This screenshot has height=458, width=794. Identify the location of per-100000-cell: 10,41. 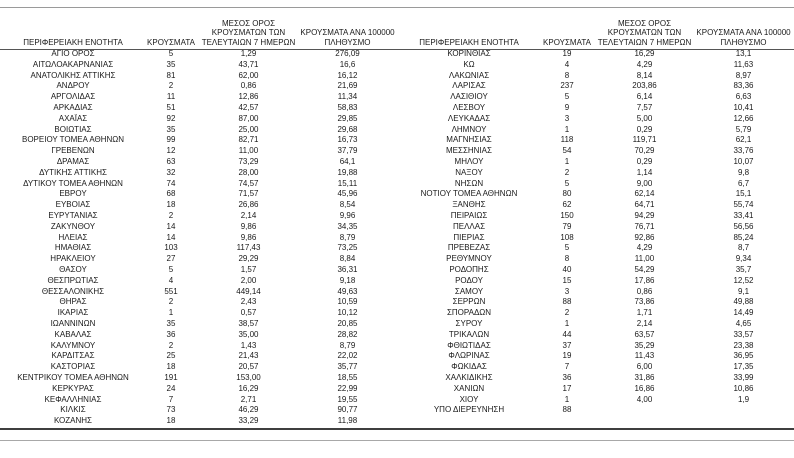
(743, 107).